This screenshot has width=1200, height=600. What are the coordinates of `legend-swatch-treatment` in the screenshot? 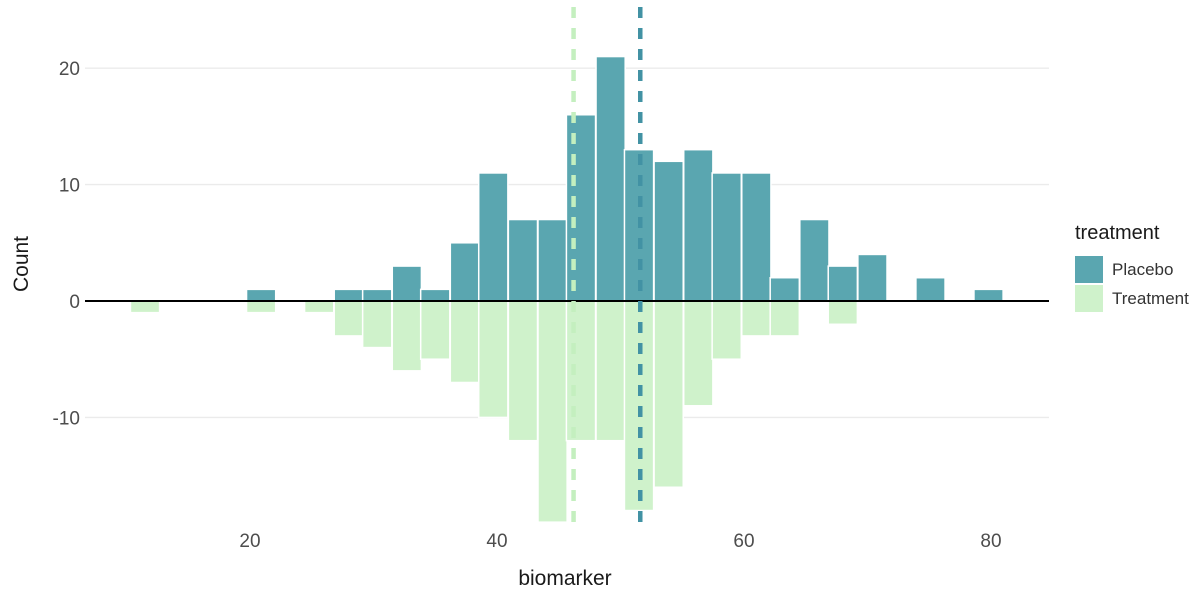 It's located at (1089, 298).